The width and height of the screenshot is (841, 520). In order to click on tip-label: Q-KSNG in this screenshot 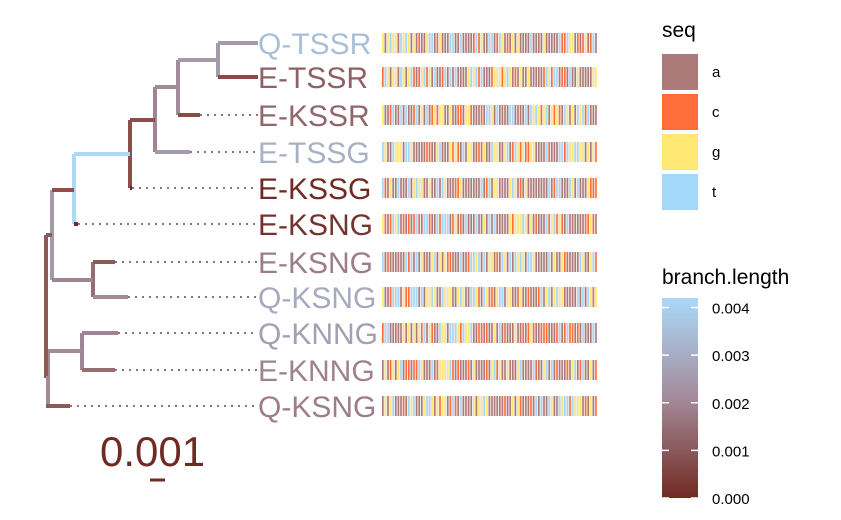, I will do `click(317, 298)`.